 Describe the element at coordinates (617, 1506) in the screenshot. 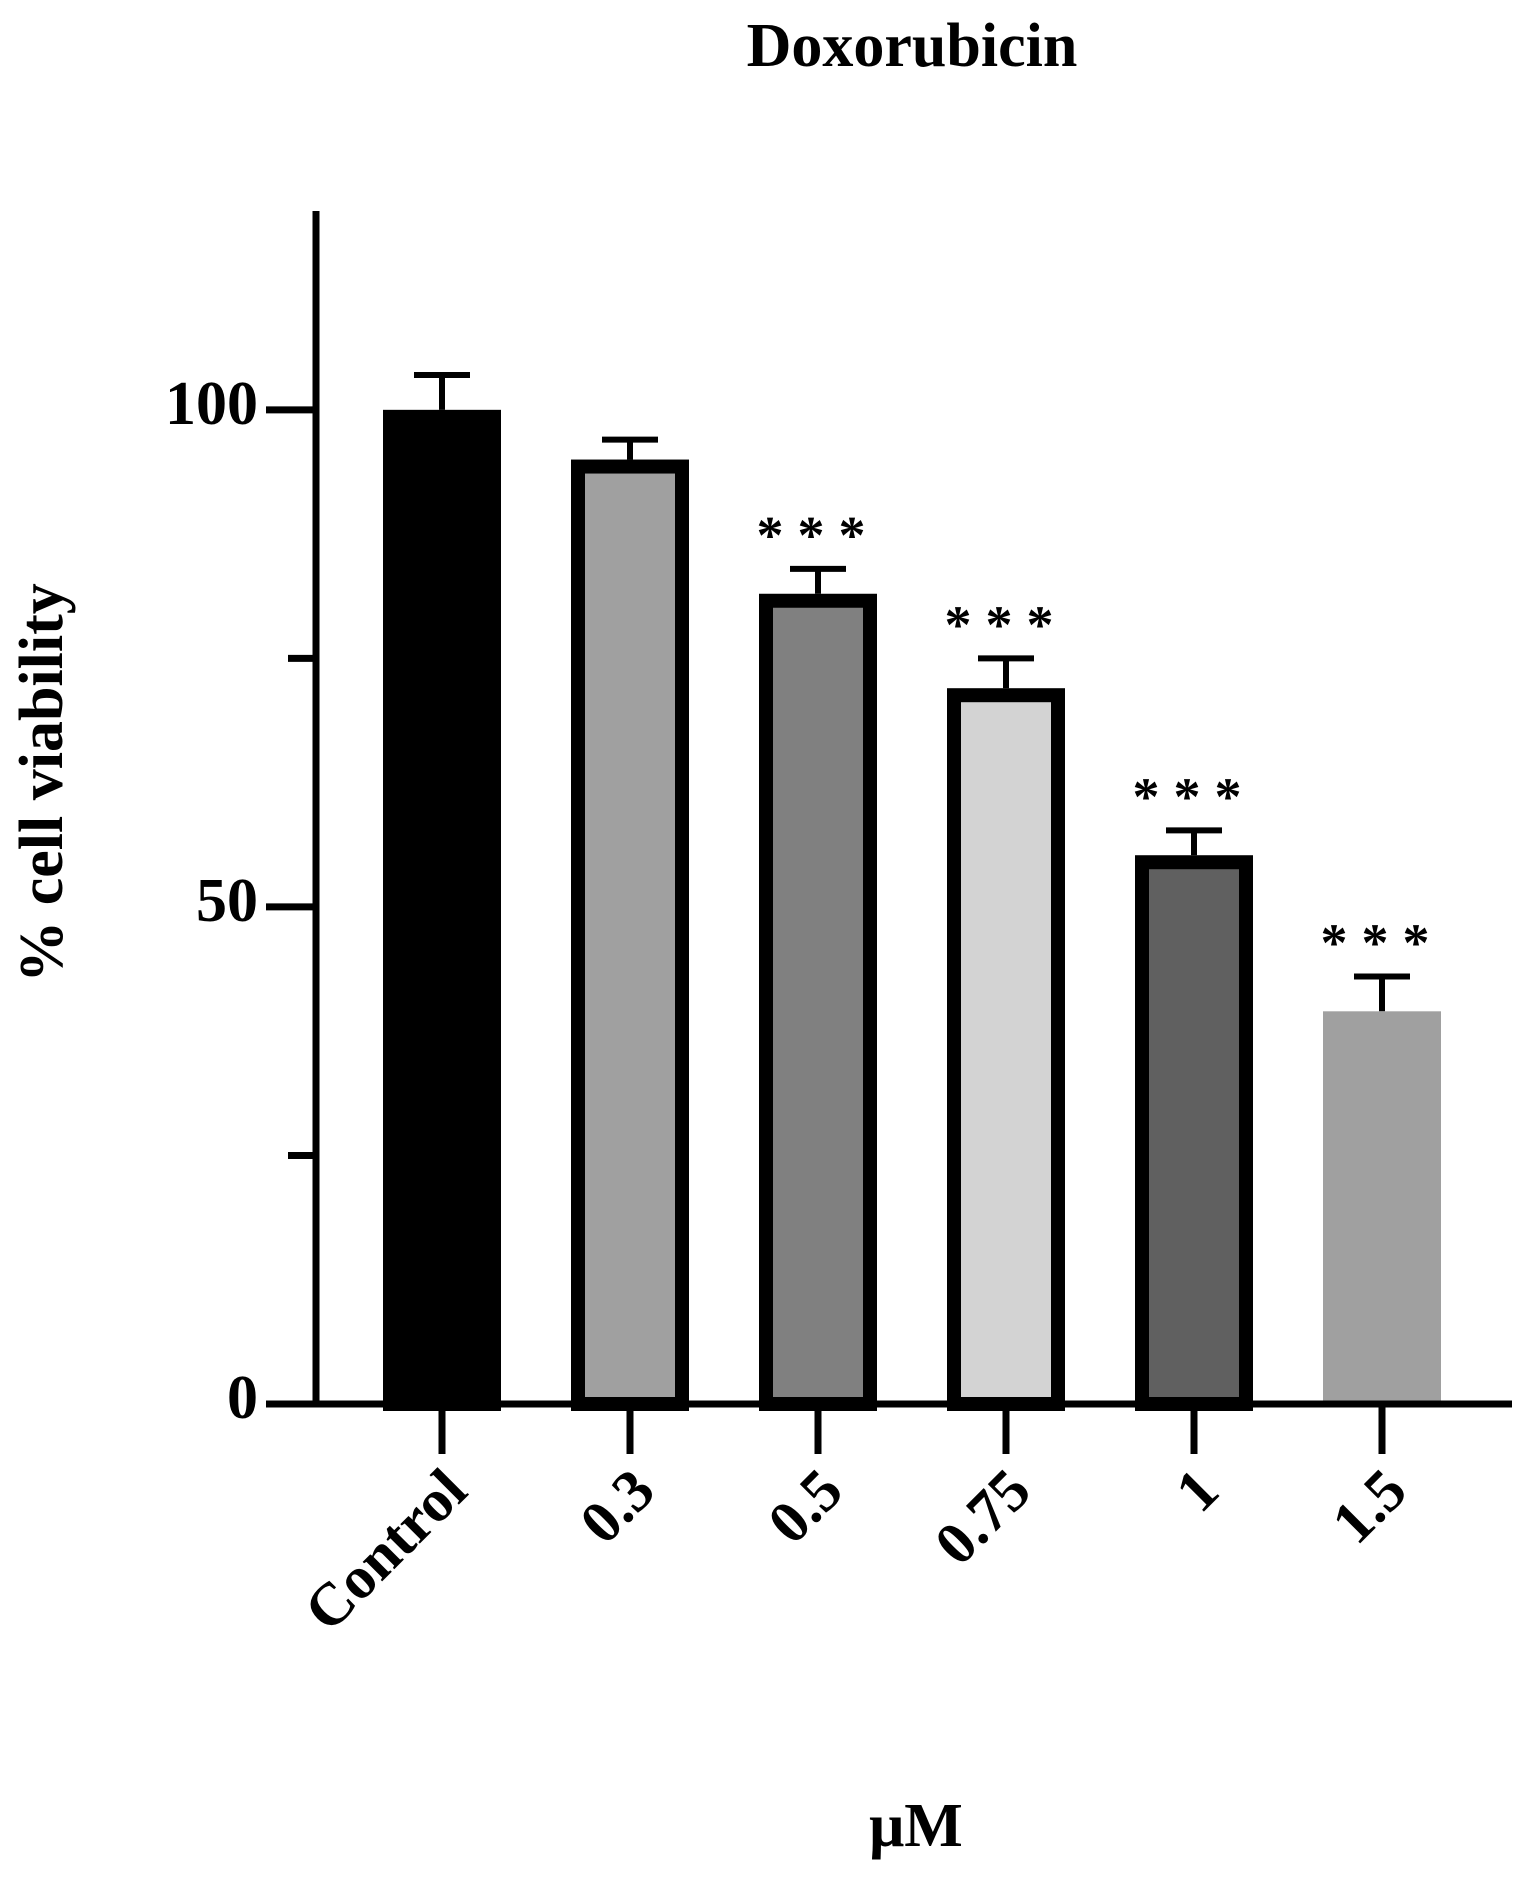

I see `x-tick-label: 0.3` at that location.